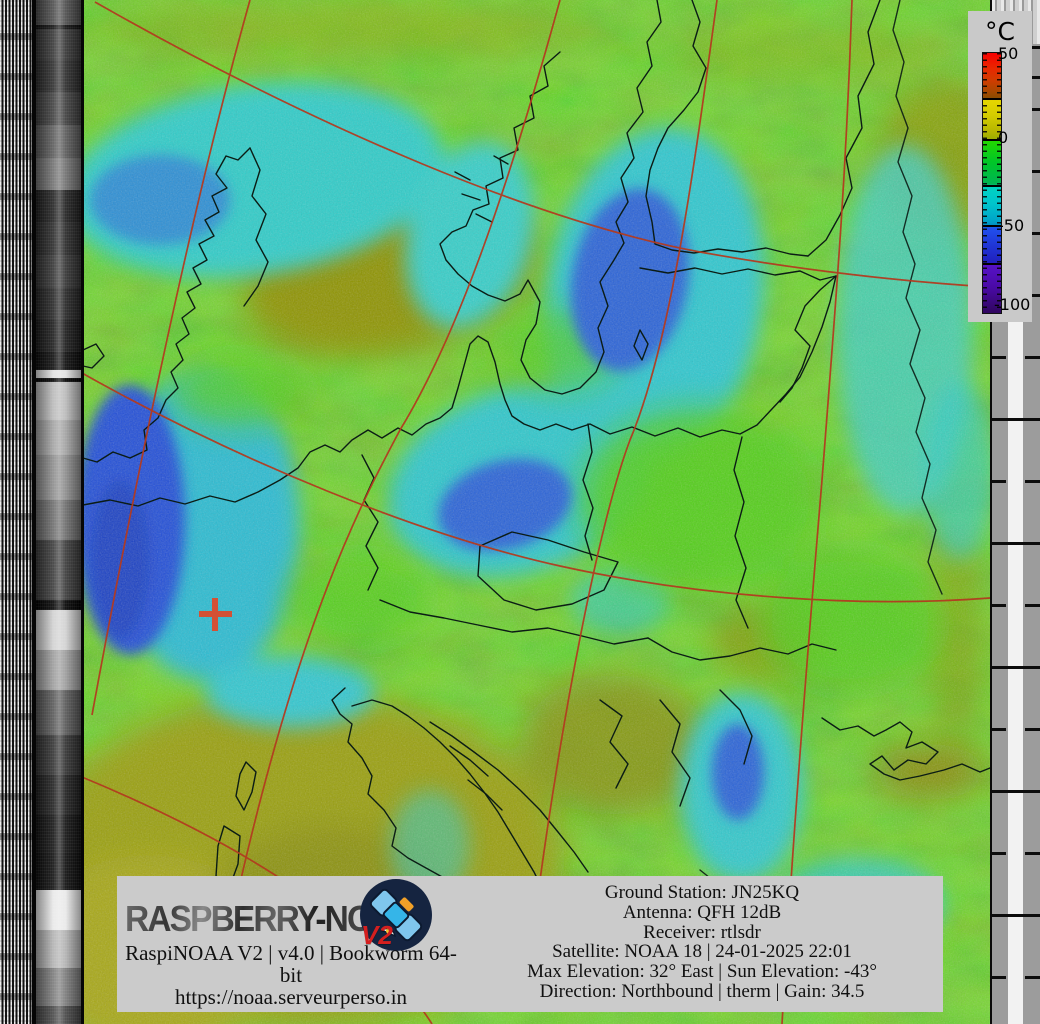 The image size is (1040, 1024). Describe the element at coordinates (702, 912) in the screenshot. I see `antenna-line: Antenna: QFH 12dB` at that location.